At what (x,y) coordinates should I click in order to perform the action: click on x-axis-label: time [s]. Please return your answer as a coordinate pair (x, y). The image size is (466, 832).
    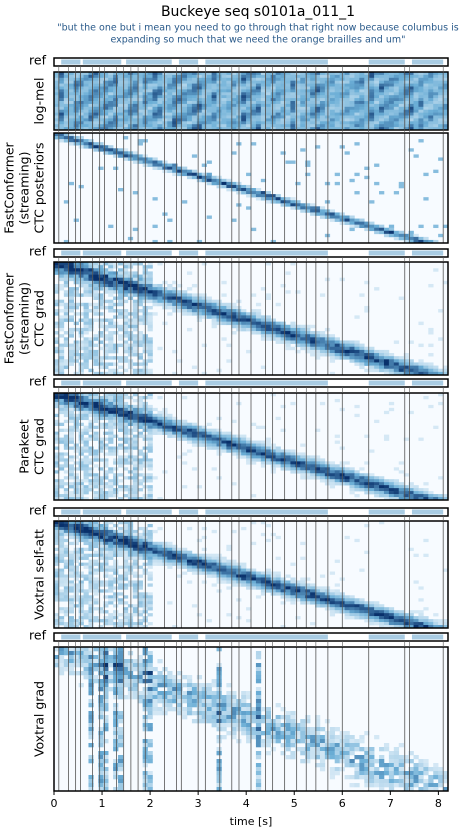
    Looking at the image, I should click on (251, 821).